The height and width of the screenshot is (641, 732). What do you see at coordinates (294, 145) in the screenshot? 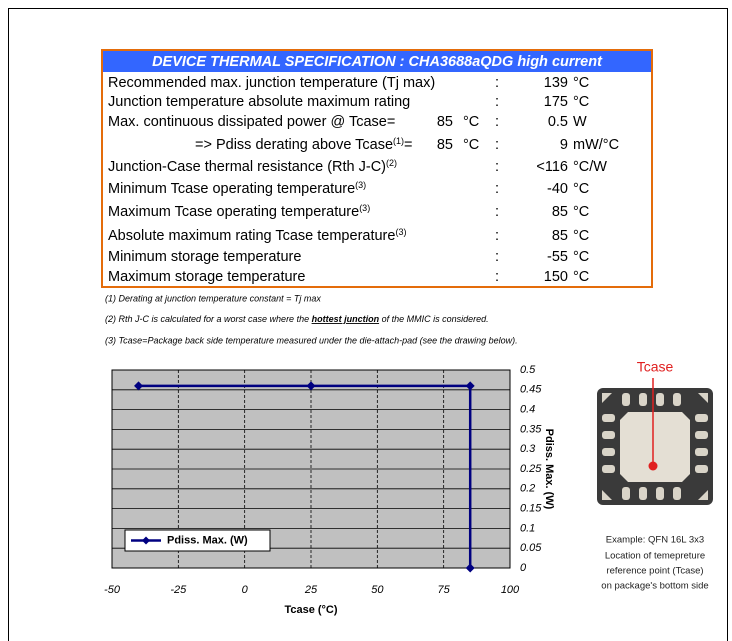
I see `label-text: => Pdiss derating above Tcase` at bounding box center [294, 145].